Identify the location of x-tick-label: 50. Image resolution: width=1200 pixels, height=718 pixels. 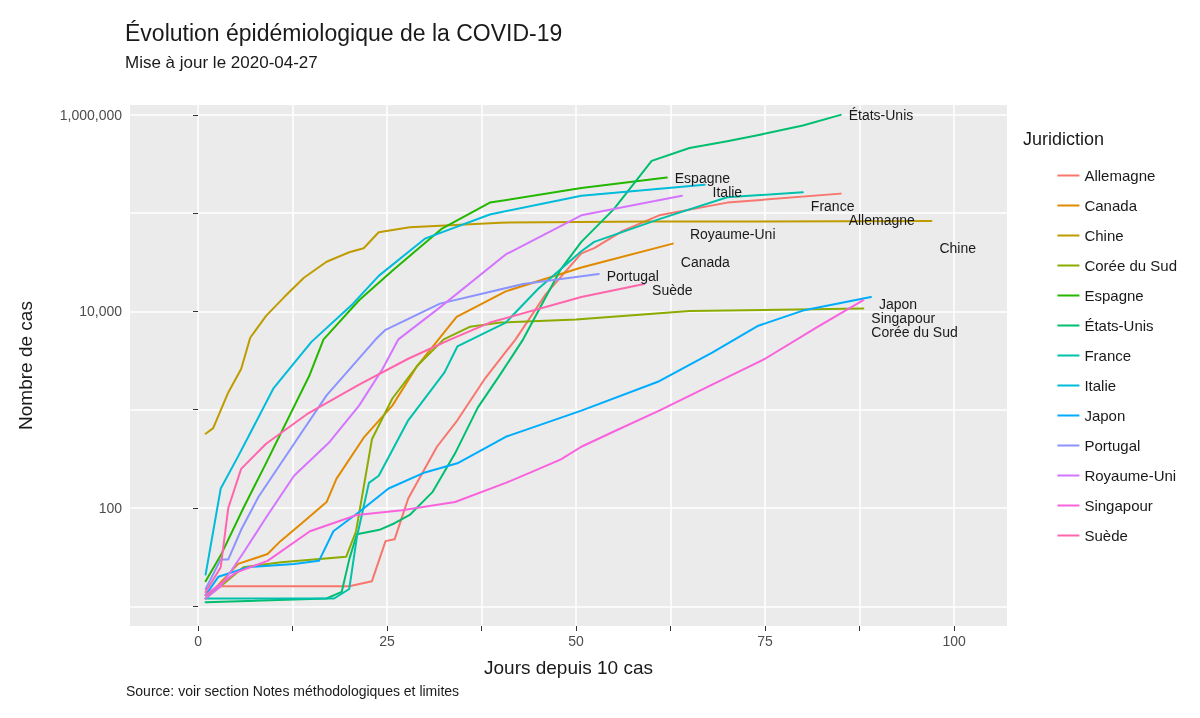
(576, 641).